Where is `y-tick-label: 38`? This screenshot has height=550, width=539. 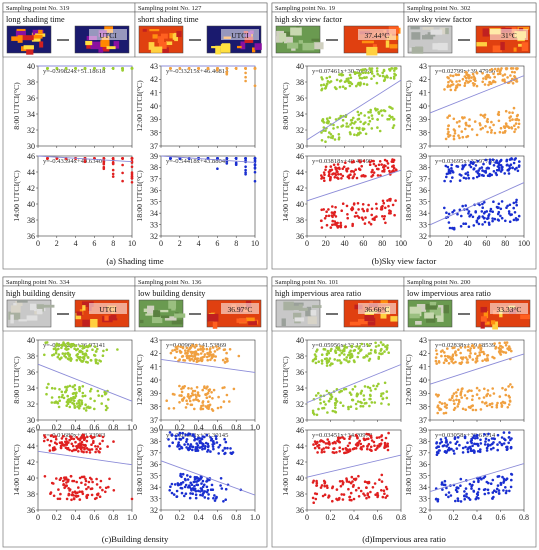 y-tick-label: 38 is located at coordinates (423, 441).